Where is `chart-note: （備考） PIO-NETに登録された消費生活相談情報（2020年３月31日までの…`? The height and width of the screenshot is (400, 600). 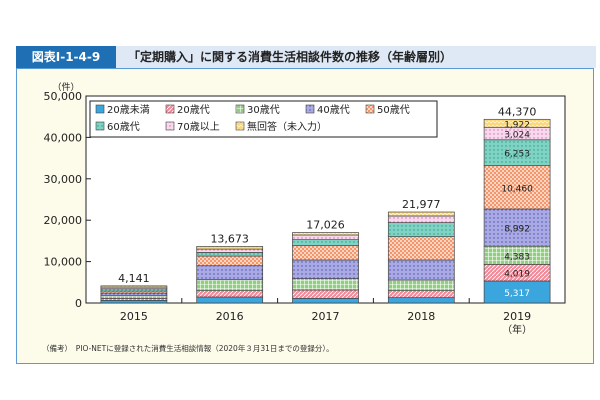
chart-note: （備考） PIO-NETに登録された消費生活相談情報（2020年３月31日までの… is located at coordinates (188, 348).